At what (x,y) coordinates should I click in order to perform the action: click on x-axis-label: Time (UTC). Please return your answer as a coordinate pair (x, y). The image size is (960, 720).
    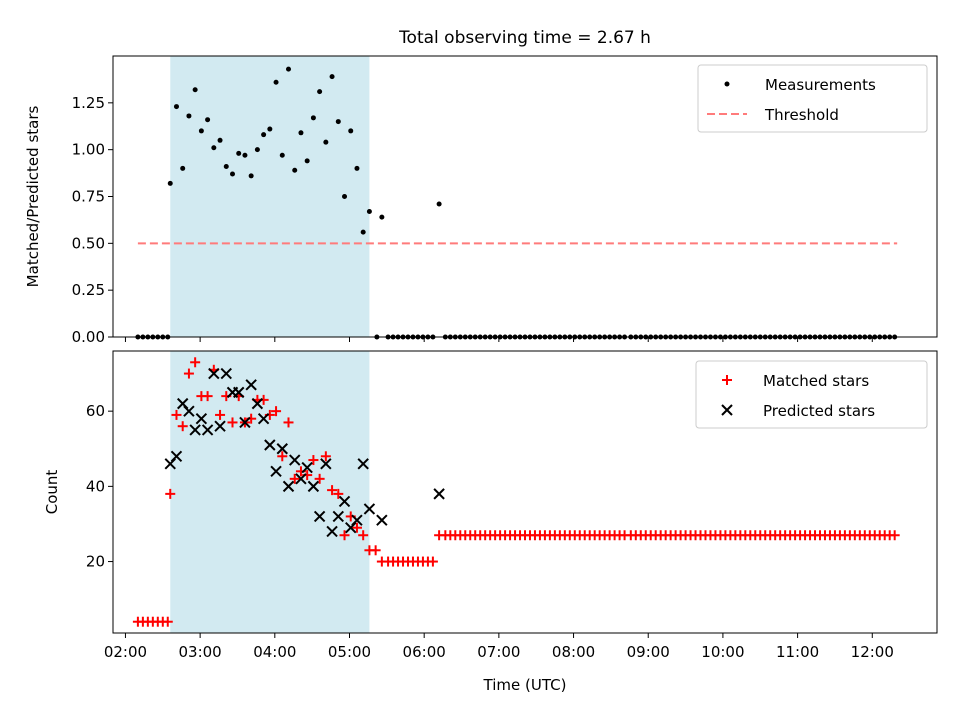
    Looking at the image, I should click on (525, 685).